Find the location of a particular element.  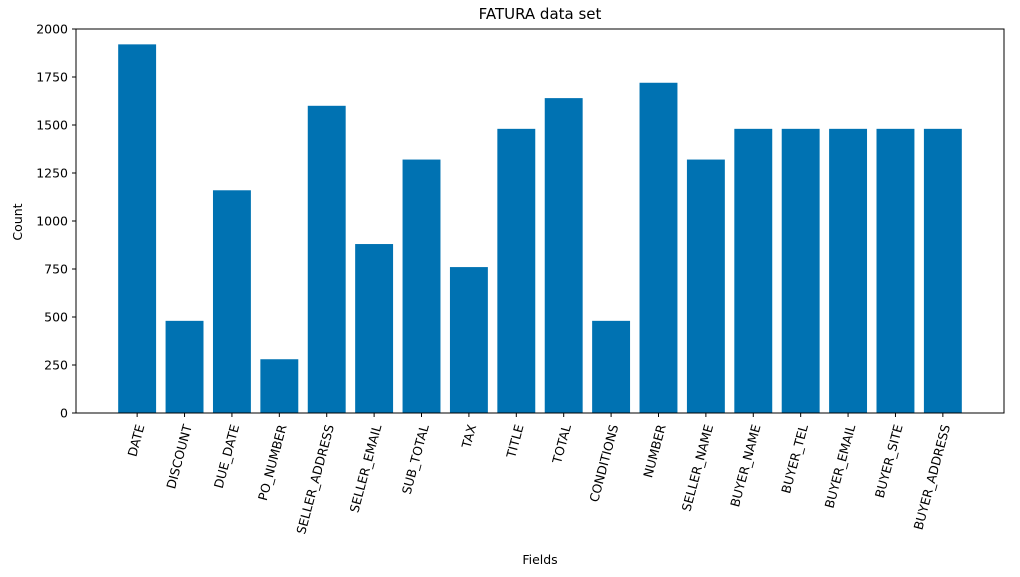

x-tick-label-due-date: DUE_DATE is located at coordinates (226, 456).